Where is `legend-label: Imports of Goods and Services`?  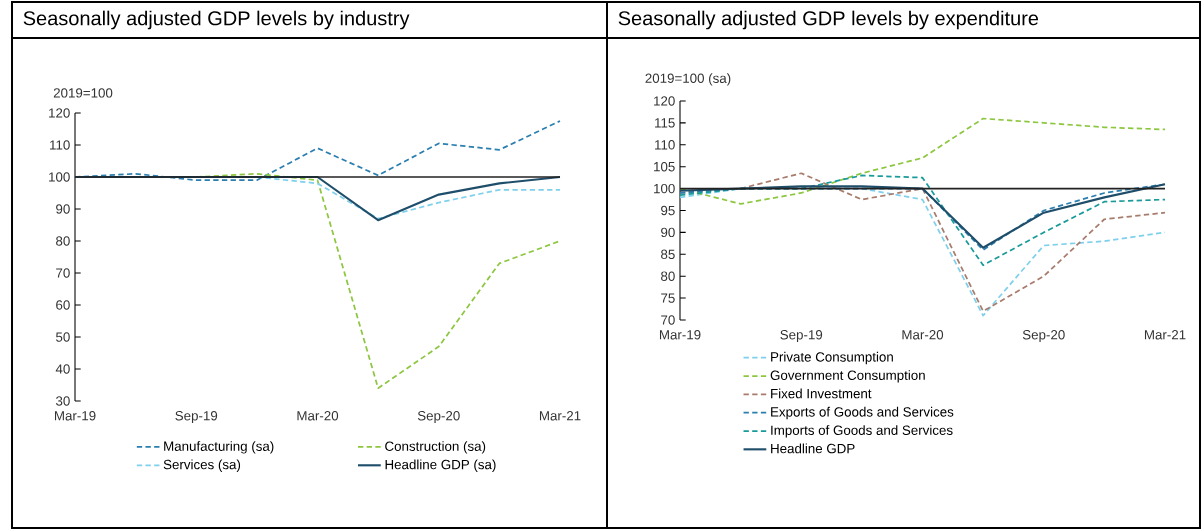 legend-label: Imports of Goods and Services is located at coordinates (862, 431).